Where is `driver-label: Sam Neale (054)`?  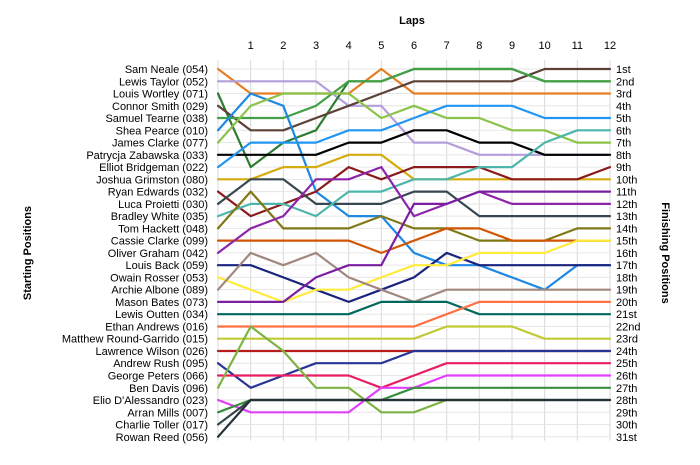
driver-label: Sam Neale (054) is located at coordinates (166, 70).